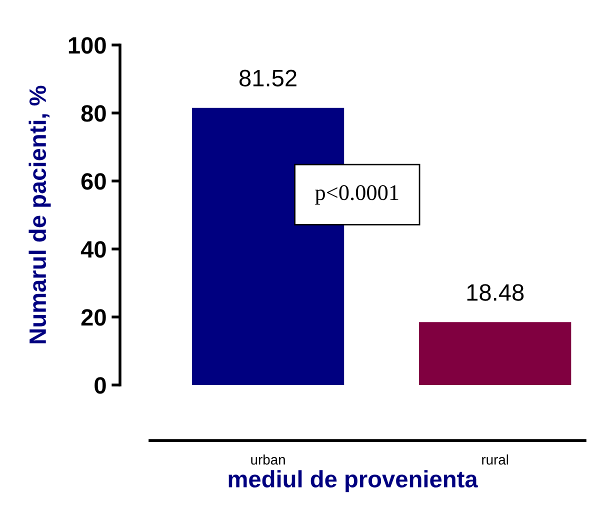 The image size is (598, 523). Describe the element at coordinates (495, 292) in the screenshot. I see `data-label: 18.48` at that location.